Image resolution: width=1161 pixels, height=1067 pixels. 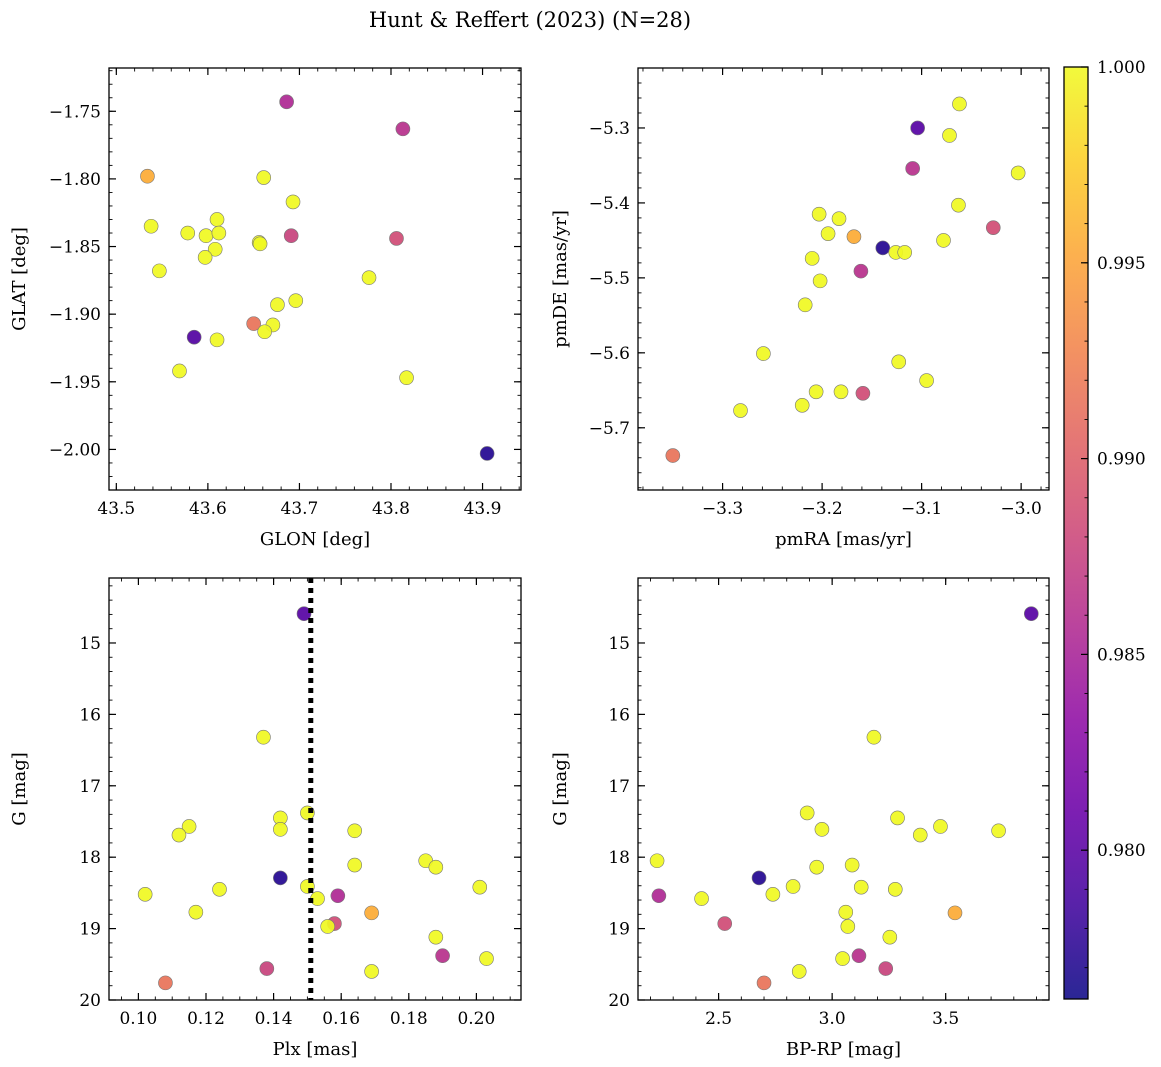 What do you see at coordinates (75, 450) in the screenshot?
I see `y-tick-label: −2.00` at bounding box center [75, 450].